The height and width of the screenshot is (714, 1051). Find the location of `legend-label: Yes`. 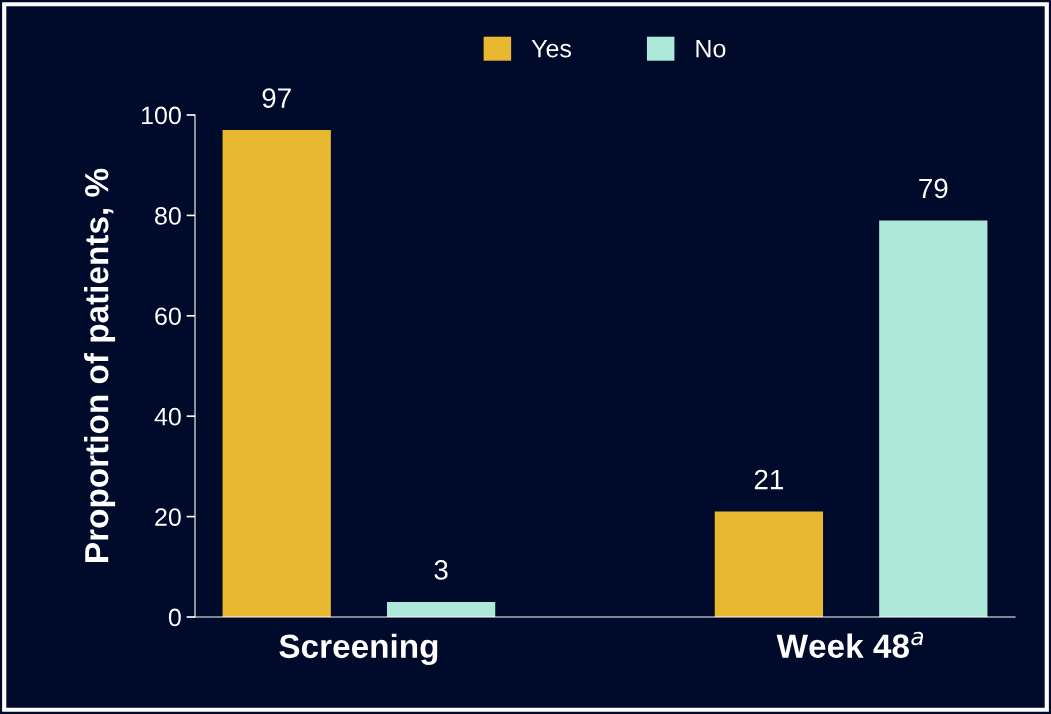

legend-label: Yes is located at coordinates (551, 48).